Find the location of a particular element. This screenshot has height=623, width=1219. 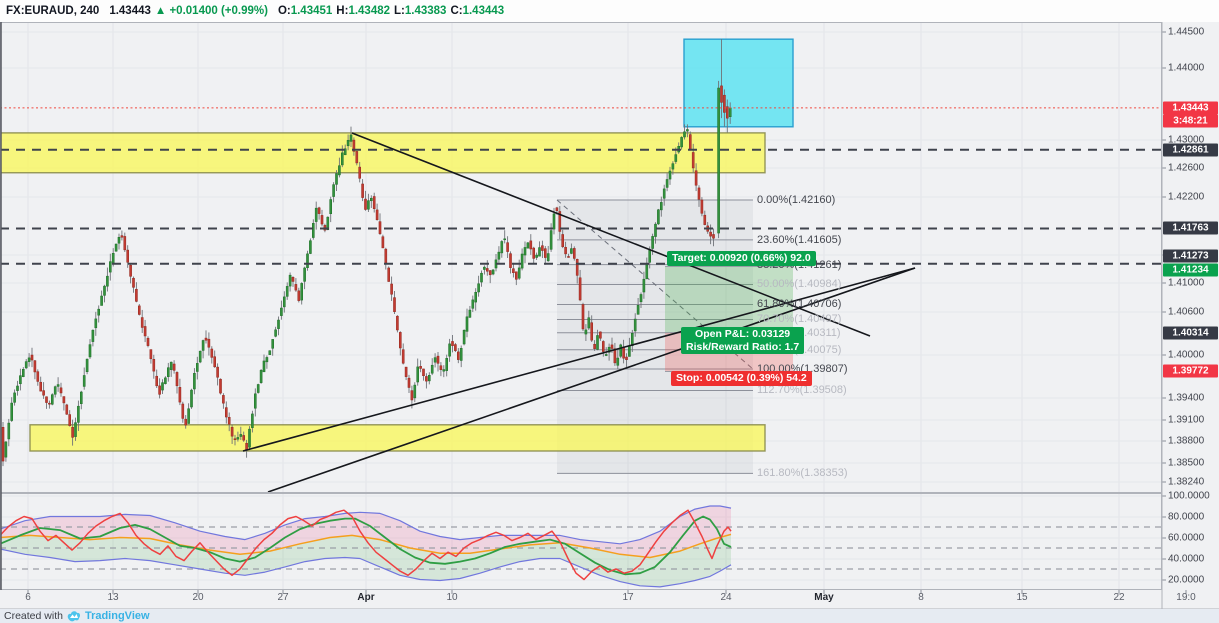

fib-level-label: 0.00%(1.42160) is located at coordinates (796, 200).